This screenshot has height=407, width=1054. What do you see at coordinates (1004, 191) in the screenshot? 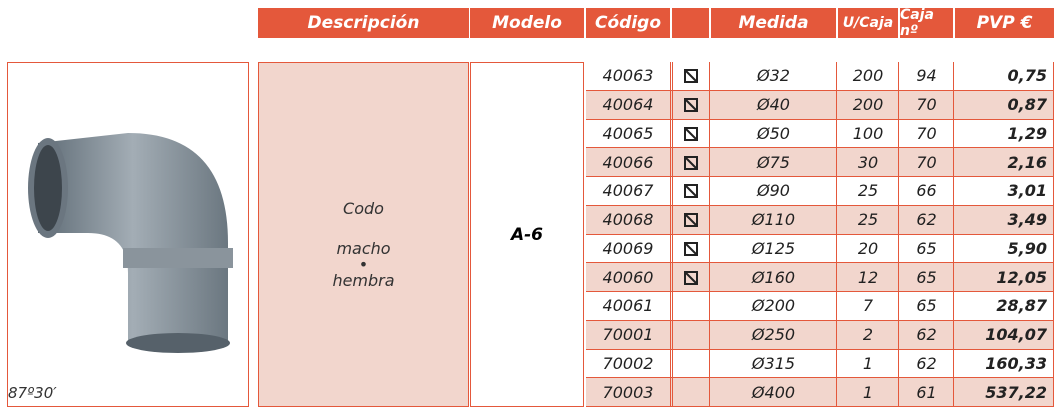
I see `table-cell: 3,01` at bounding box center [1004, 191].